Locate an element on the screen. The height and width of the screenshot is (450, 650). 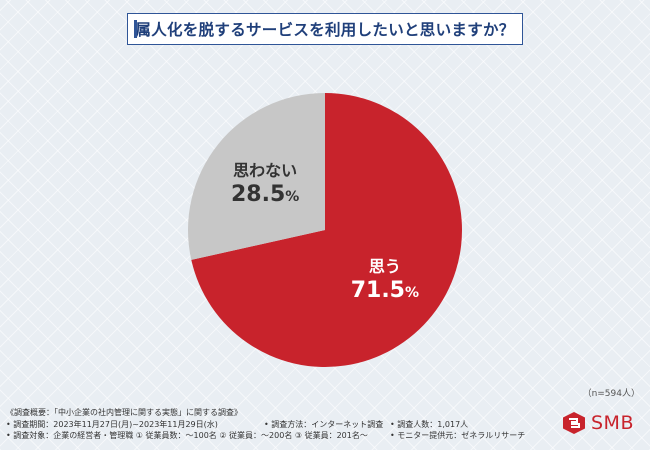
smb-logo: SMB is located at coordinates (598, 423).